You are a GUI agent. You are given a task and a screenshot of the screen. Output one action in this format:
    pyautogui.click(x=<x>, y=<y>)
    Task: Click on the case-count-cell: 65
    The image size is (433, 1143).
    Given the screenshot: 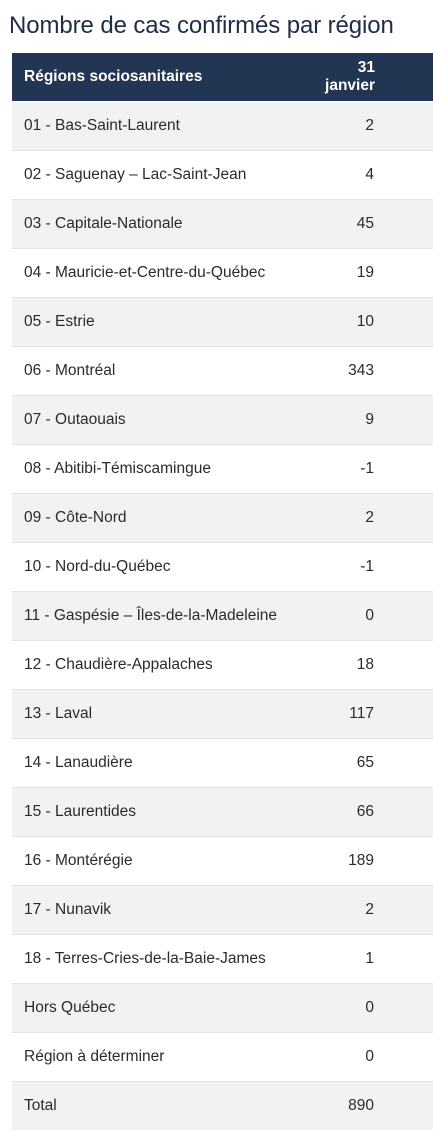 What is the action you would take?
    pyautogui.click(x=372, y=763)
    